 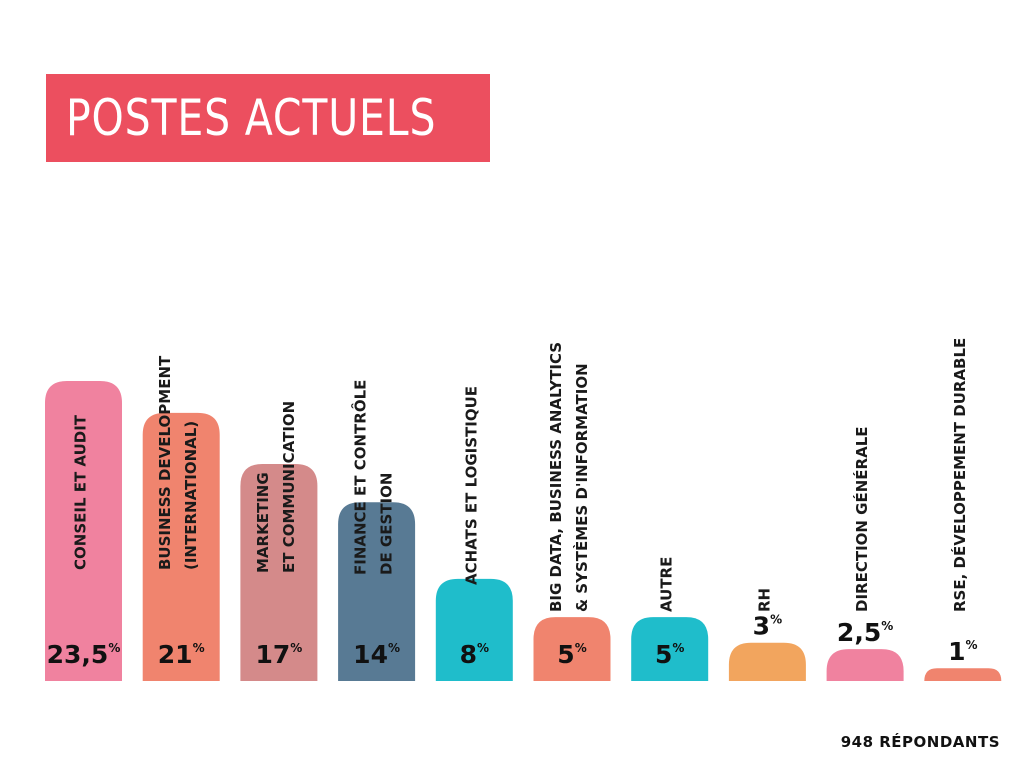 I want to click on value-label: 8%, so click(x=474, y=654).